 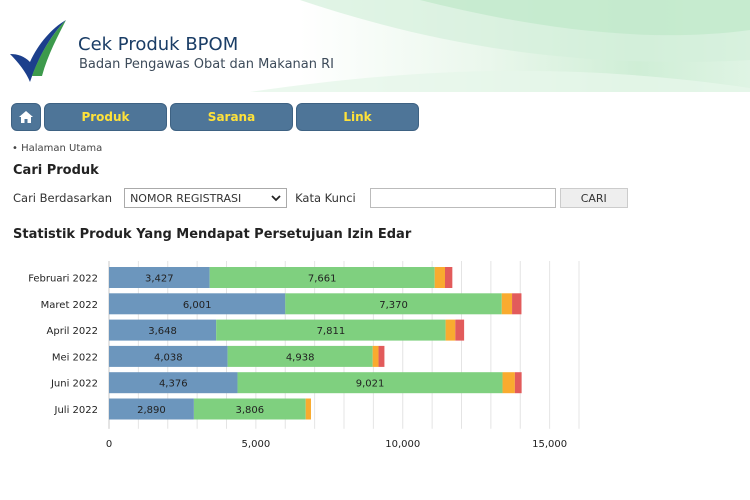 I want to click on site-subtitle: Badan Pengawas Obat dan Makanan RI, so click(x=206, y=64).